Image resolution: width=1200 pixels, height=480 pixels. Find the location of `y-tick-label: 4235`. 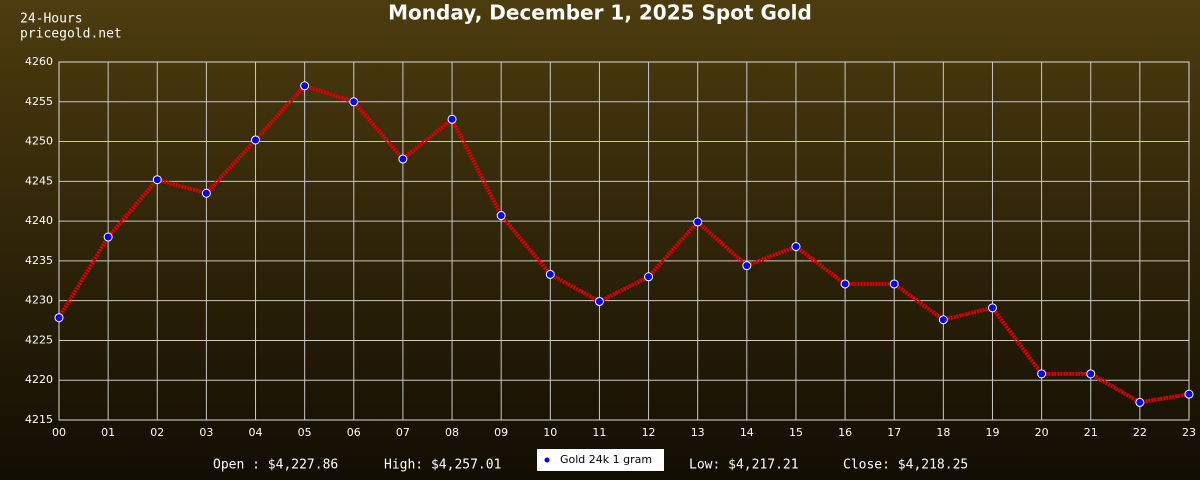

y-tick-label: 4235 is located at coordinates (39, 260).